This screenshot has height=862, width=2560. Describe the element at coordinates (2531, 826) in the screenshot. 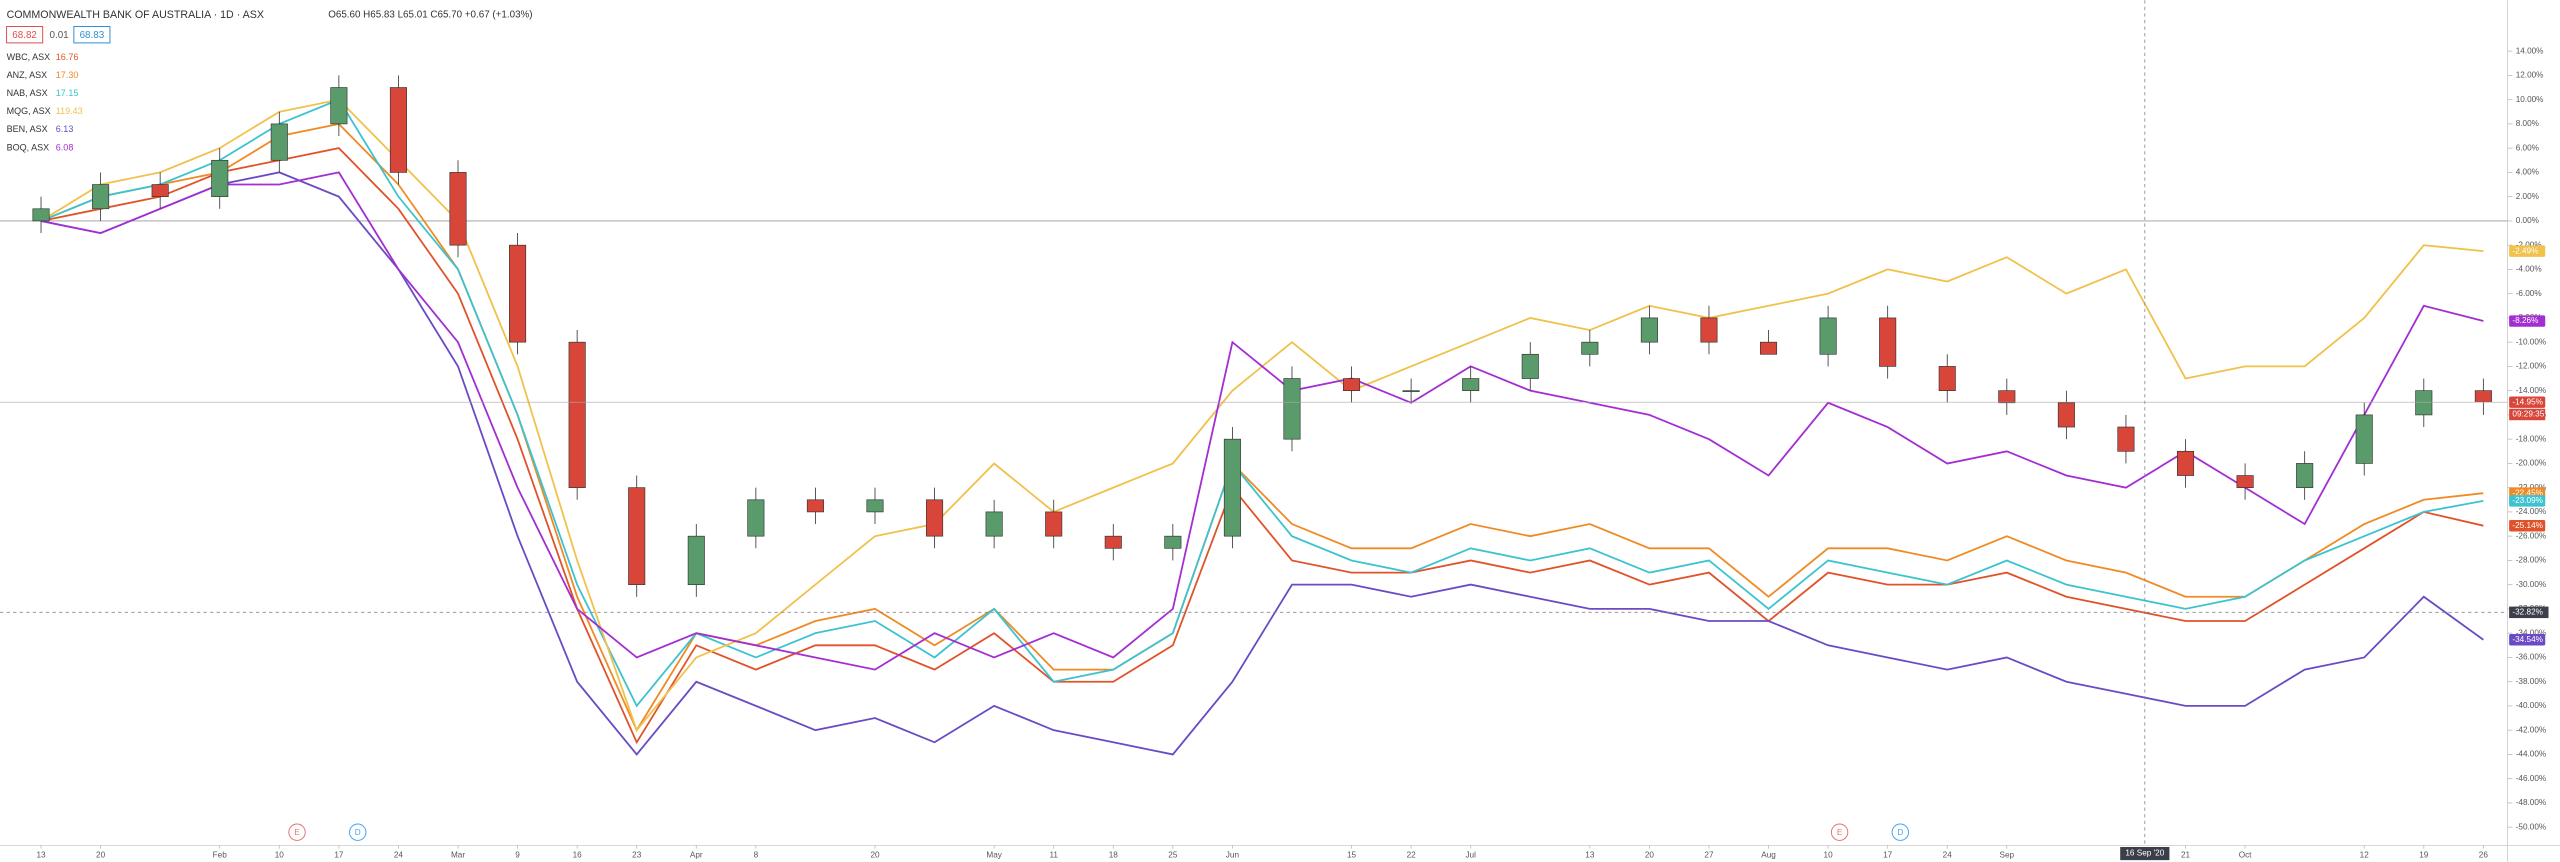

I see `y-tick-label: -50.00%` at that location.